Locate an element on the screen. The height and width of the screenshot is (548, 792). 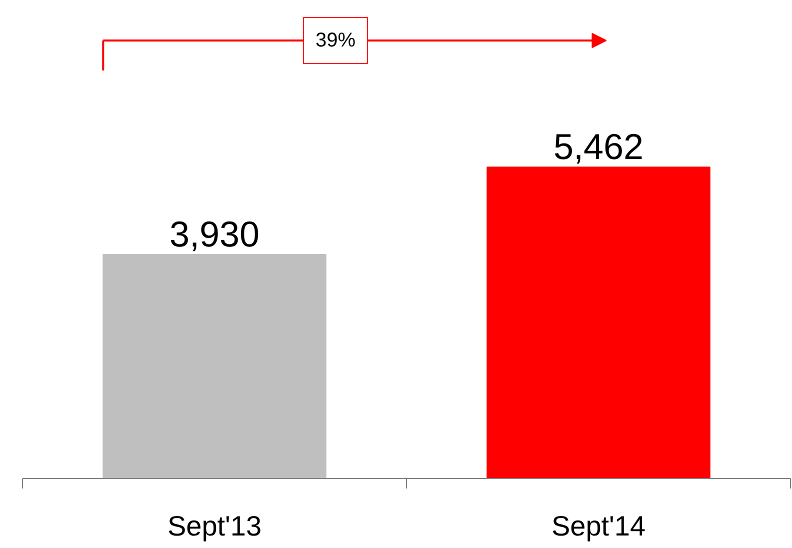
data-label: 3,930 is located at coordinates (214, 233).